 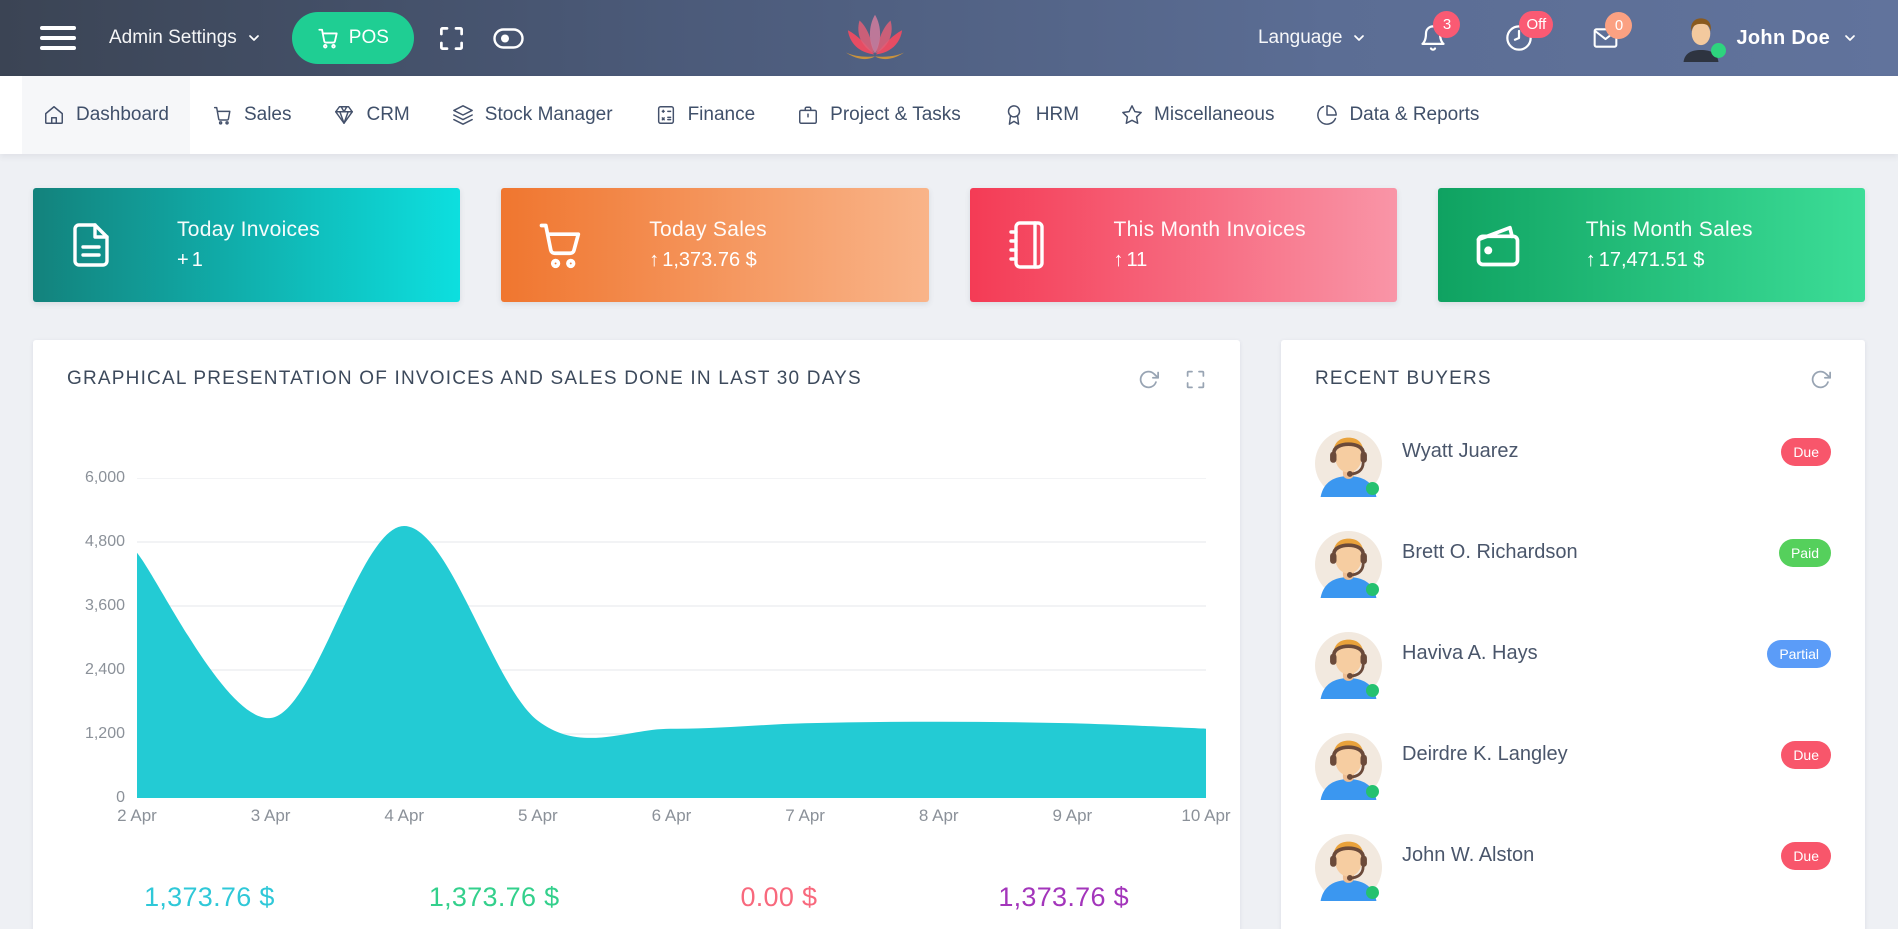 What do you see at coordinates (875, 37) in the screenshot?
I see `lotus-logo` at bounding box center [875, 37].